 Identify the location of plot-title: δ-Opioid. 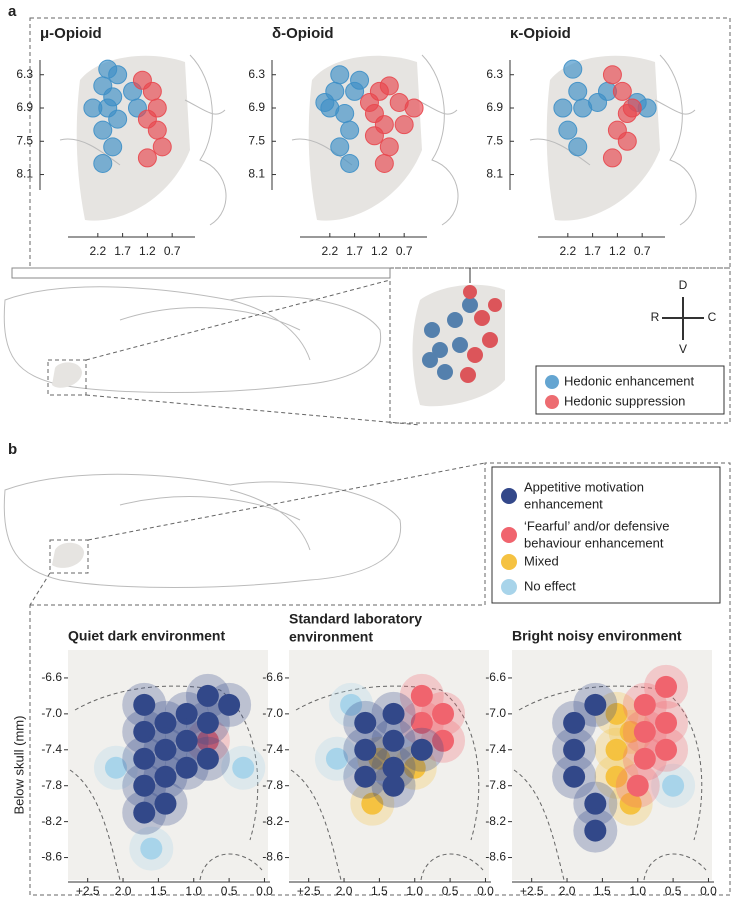
(303, 33).